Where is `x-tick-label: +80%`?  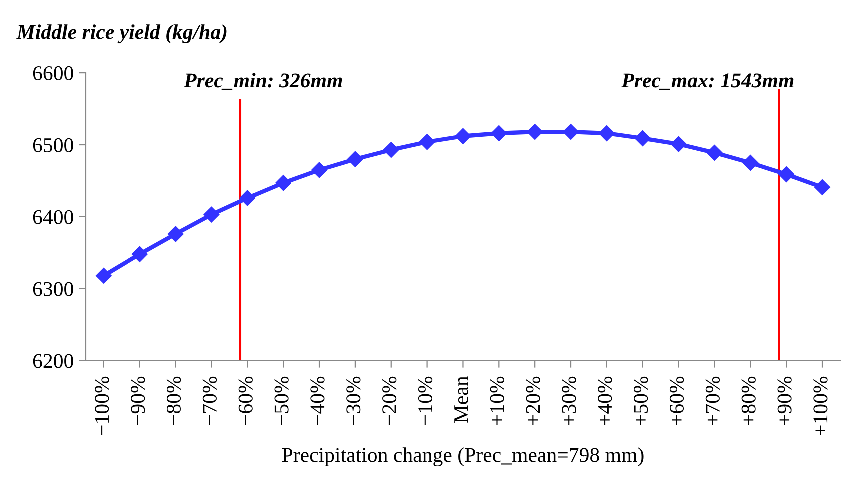
x-tick-label: +80% is located at coordinates (749, 401).